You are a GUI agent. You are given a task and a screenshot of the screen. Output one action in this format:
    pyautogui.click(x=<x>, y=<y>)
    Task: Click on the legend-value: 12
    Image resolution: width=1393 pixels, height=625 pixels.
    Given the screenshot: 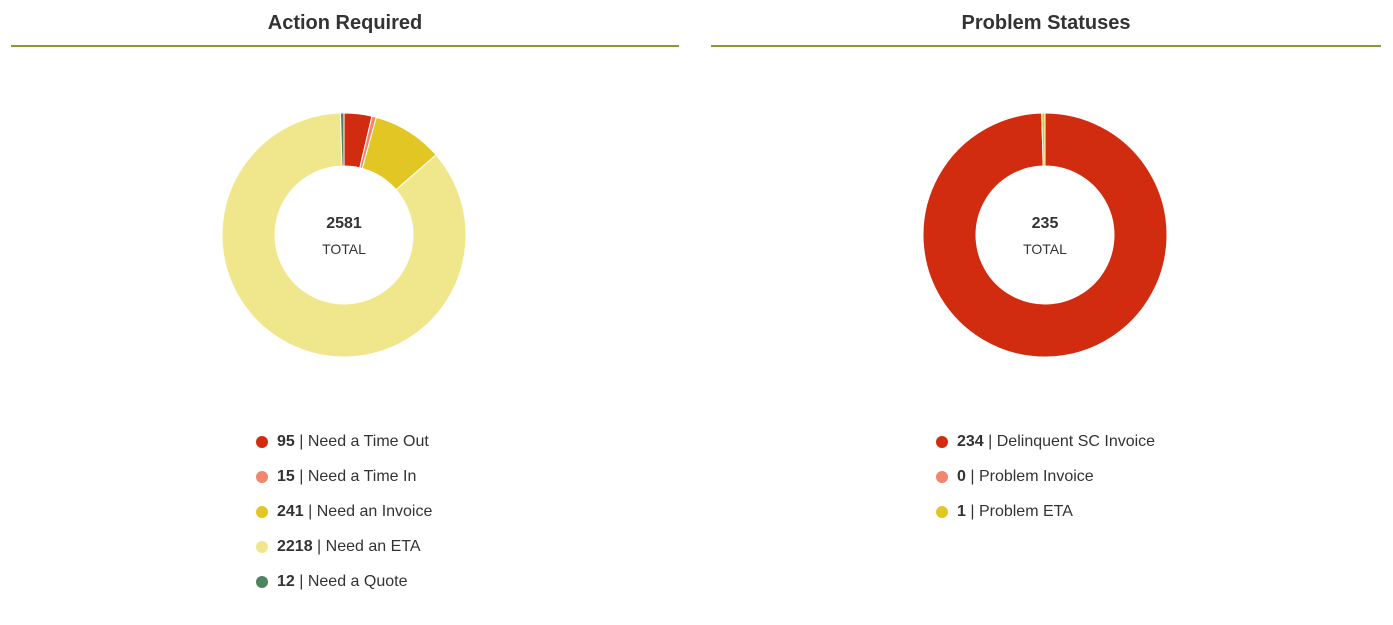 What is the action you would take?
    pyautogui.click(x=286, y=581)
    